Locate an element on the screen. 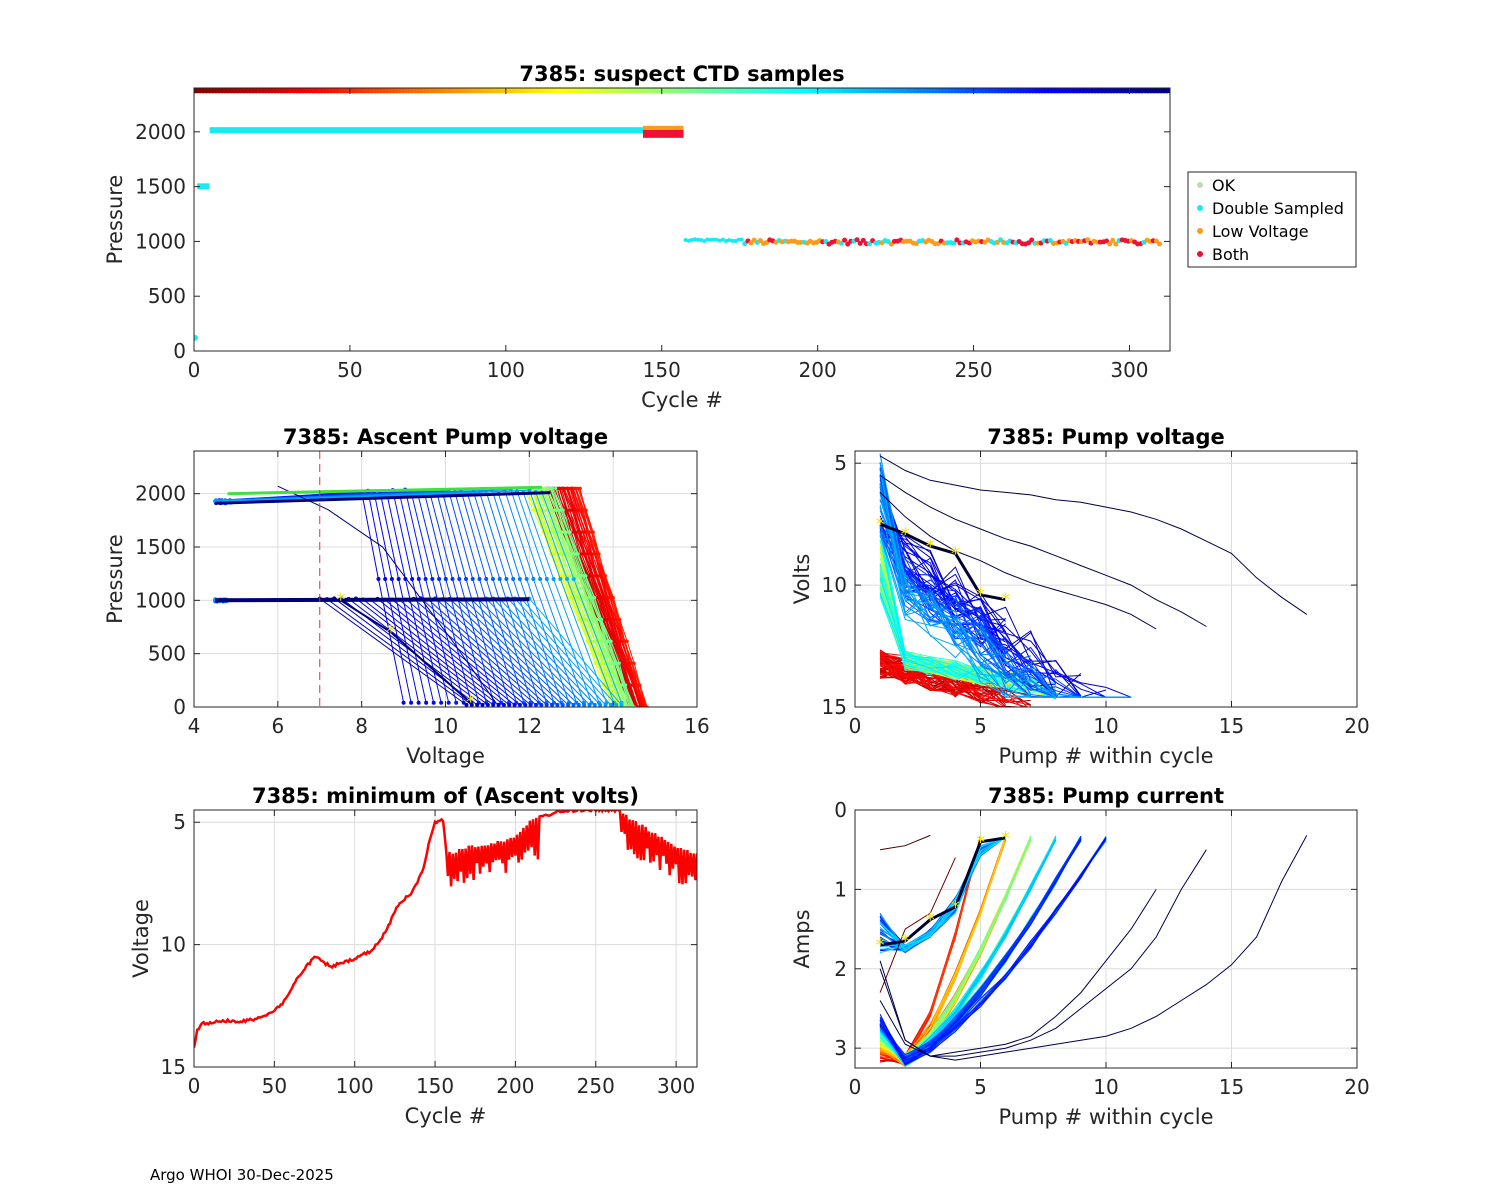 The image size is (1500, 1200). x-tick-label: 50 is located at coordinates (349, 370).